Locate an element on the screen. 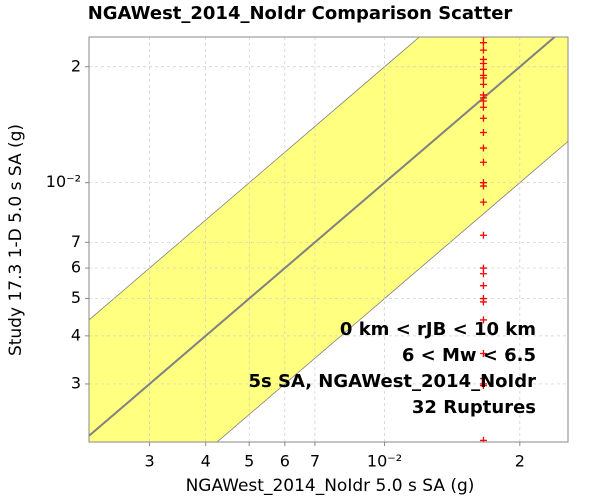 This screenshot has width=600, height=504. x-tick-label: 5 is located at coordinates (249, 461).